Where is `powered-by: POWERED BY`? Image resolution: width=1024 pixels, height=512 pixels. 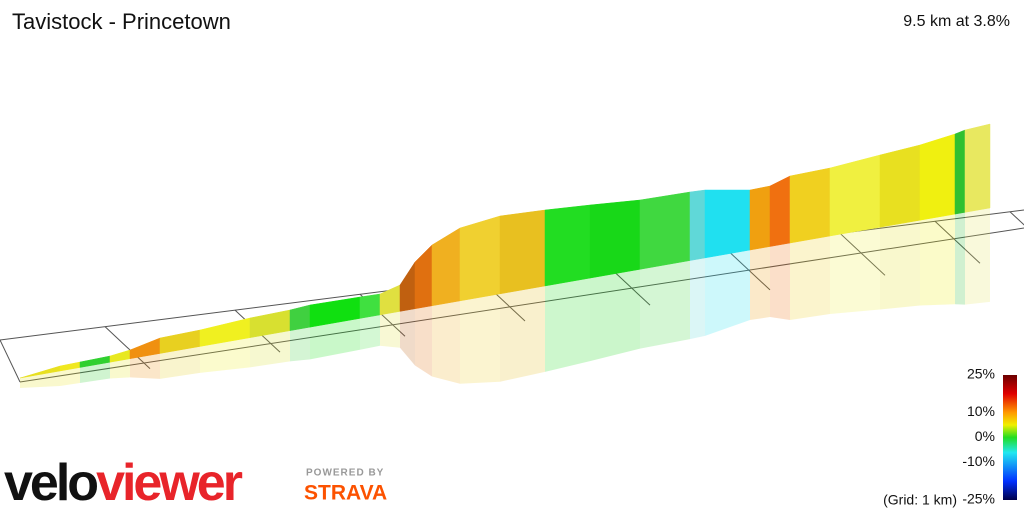
powered-by: POWERED BY is located at coordinates (345, 473).